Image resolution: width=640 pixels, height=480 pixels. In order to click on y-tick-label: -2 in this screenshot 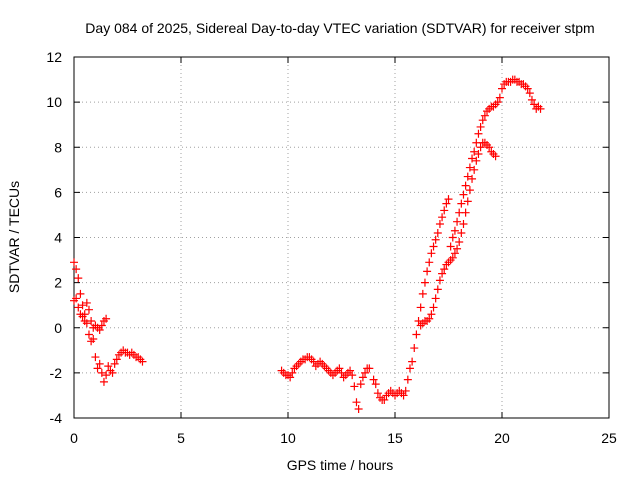, I will do `click(56, 373)`.